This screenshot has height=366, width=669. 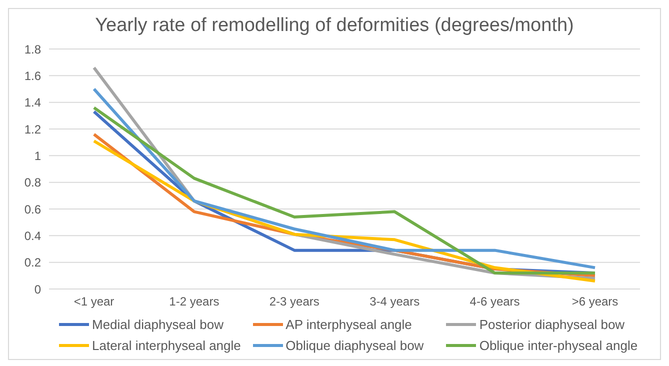 What do you see at coordinates (33, 235) in the screenshot?
I see `y-tick-label: 0.4` at bounding box center [33, 235].